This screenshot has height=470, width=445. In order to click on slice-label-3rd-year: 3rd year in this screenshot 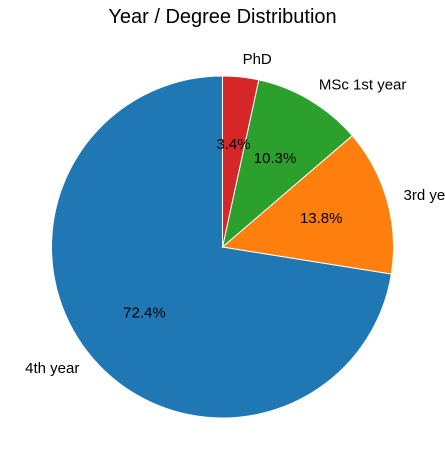, I will do `click(424, 195)`.